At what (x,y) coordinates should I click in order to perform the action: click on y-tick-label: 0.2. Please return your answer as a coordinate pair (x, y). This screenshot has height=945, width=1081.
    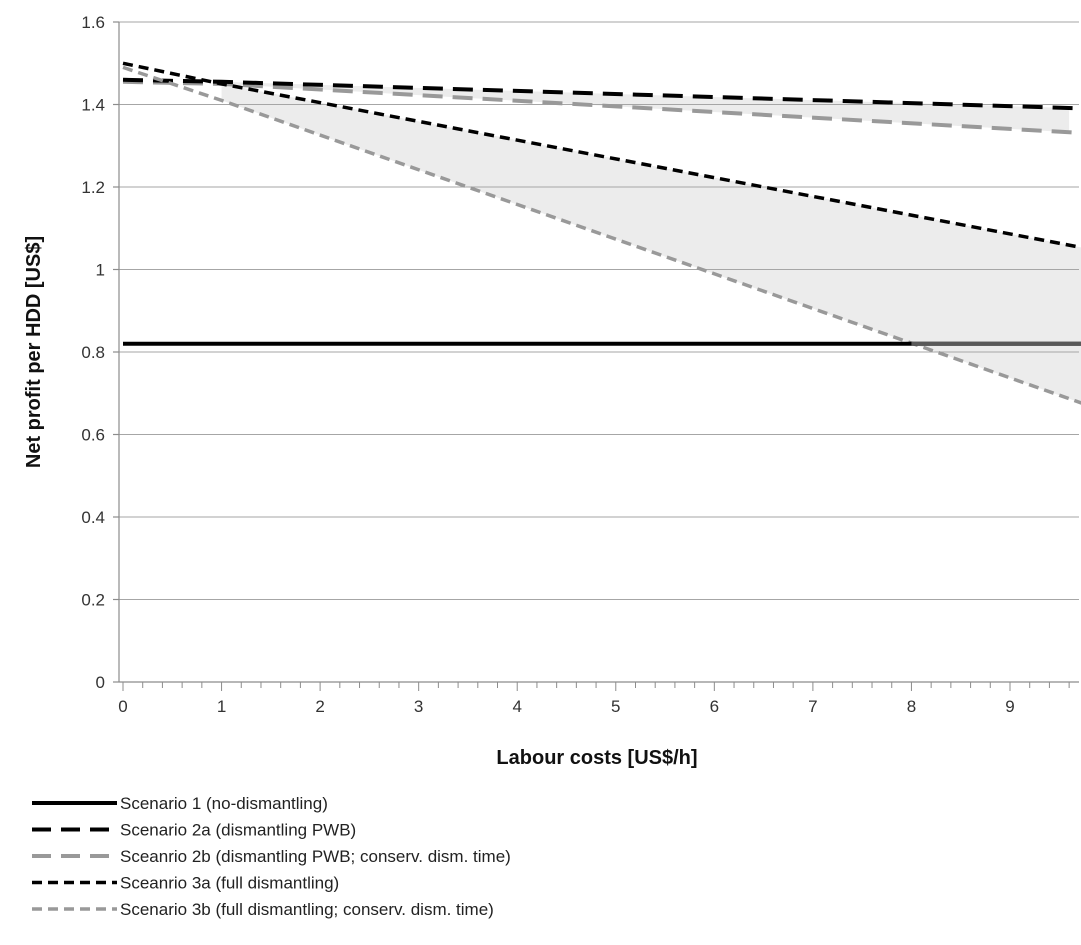
    Looking at the image, I should click on (93, 600).